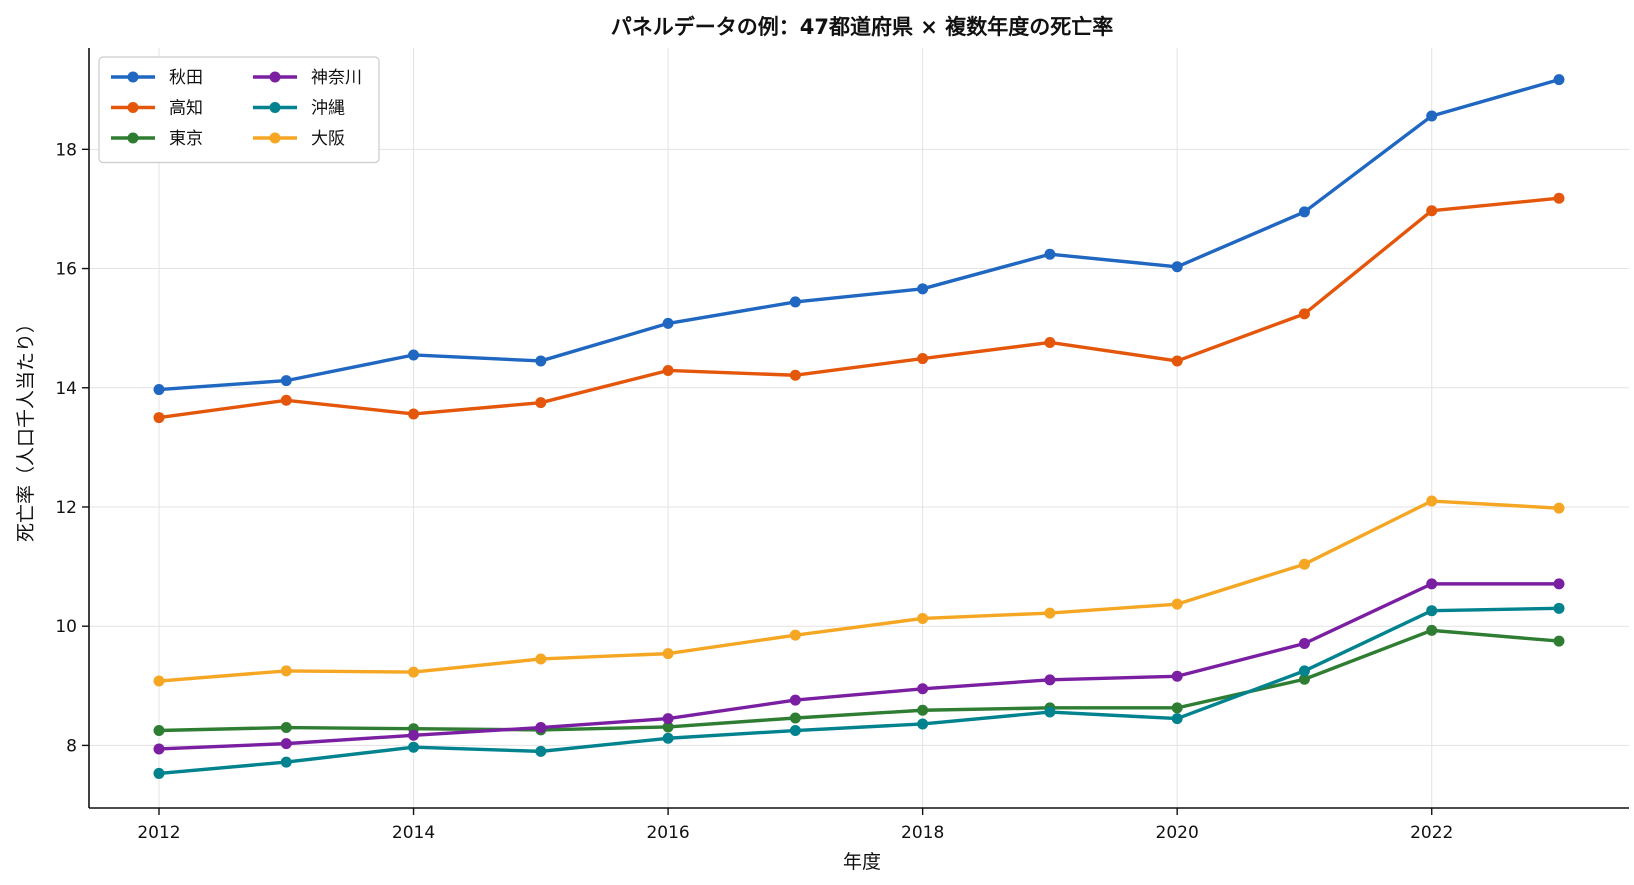 This screenshot has height=885, width=1634. Describe the element at coordinates (862, 27) in the screenshot. I see `chart-title: パネルデータの例：47都道府県 × 複数年度の死亡率` at that location.